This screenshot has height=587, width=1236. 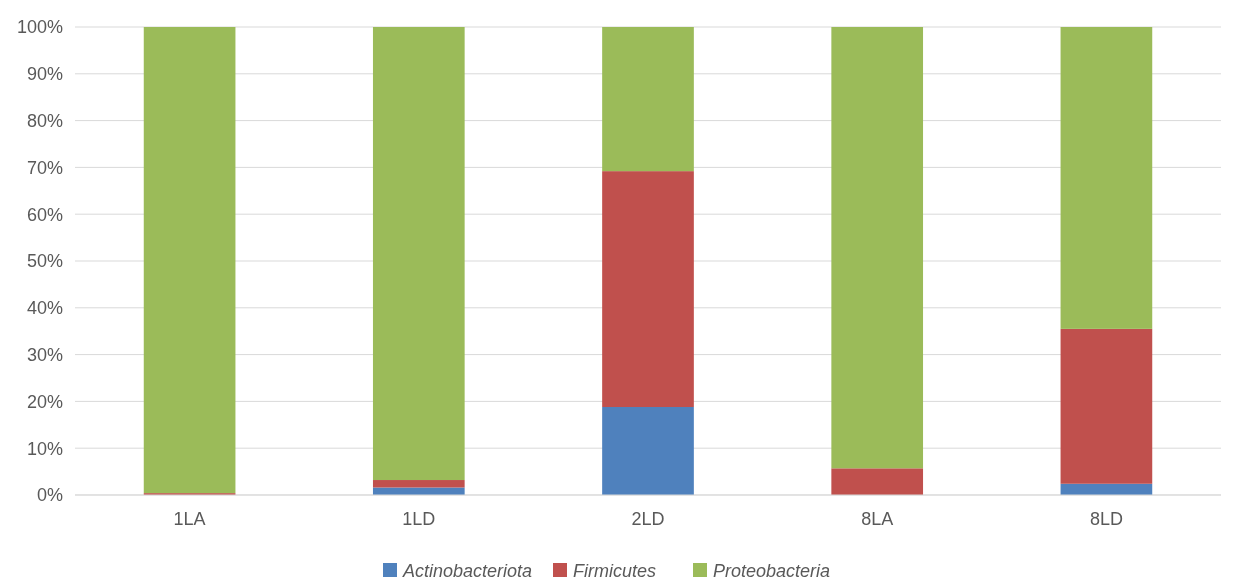 I want to click on y-tick-label: 30%, so click(x=44, y=354).